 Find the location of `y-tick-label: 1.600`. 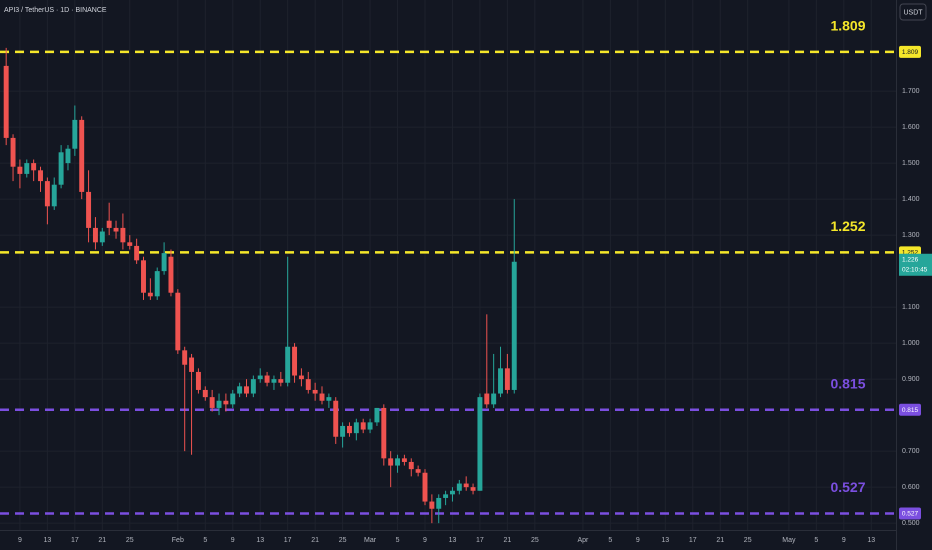

y-tick-label: 1.600 is located at coordinates (911, 127).